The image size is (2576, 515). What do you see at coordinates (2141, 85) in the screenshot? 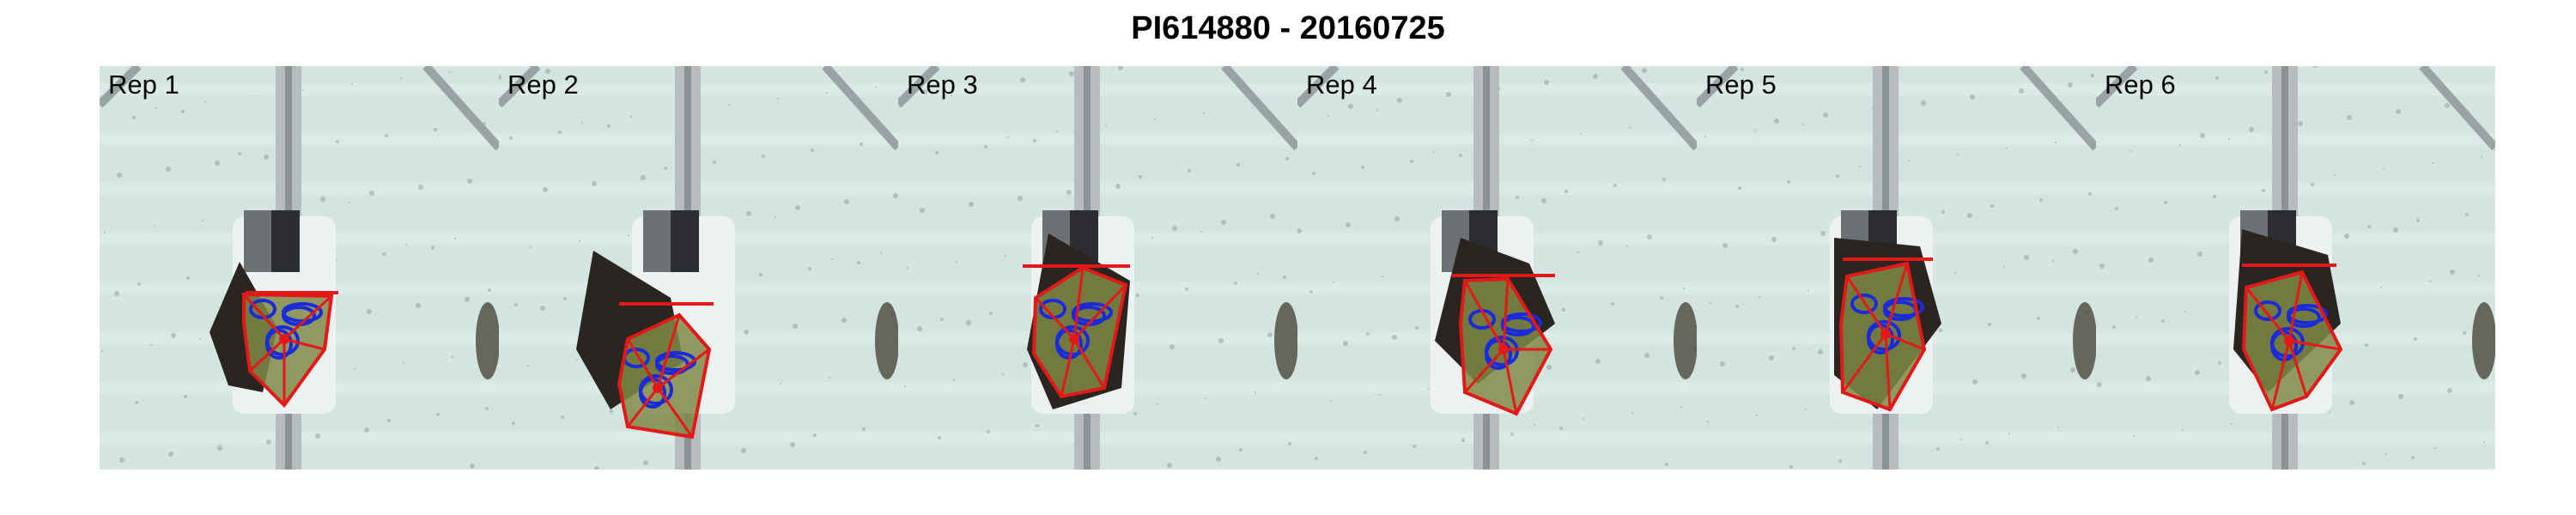
I see `rep-6-label: Rep 6` at bounding box center [2141, 85].